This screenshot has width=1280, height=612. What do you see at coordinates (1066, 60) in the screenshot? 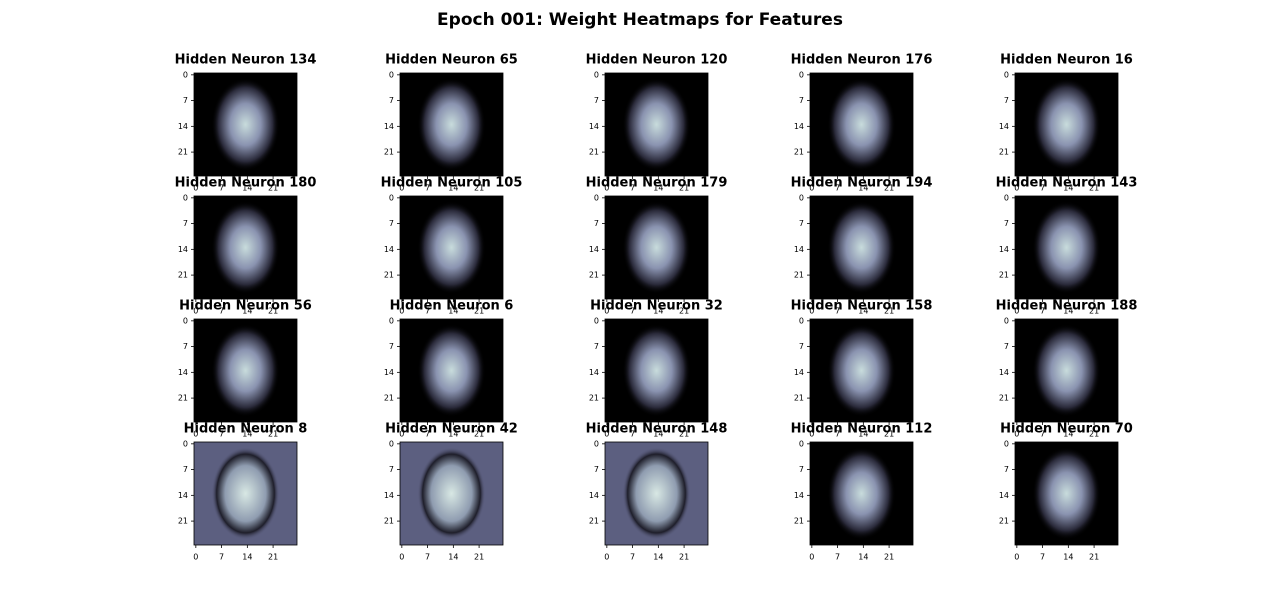
I see `subplot-title: Hidden Neuron 16` at bounding box center [1066, 60].